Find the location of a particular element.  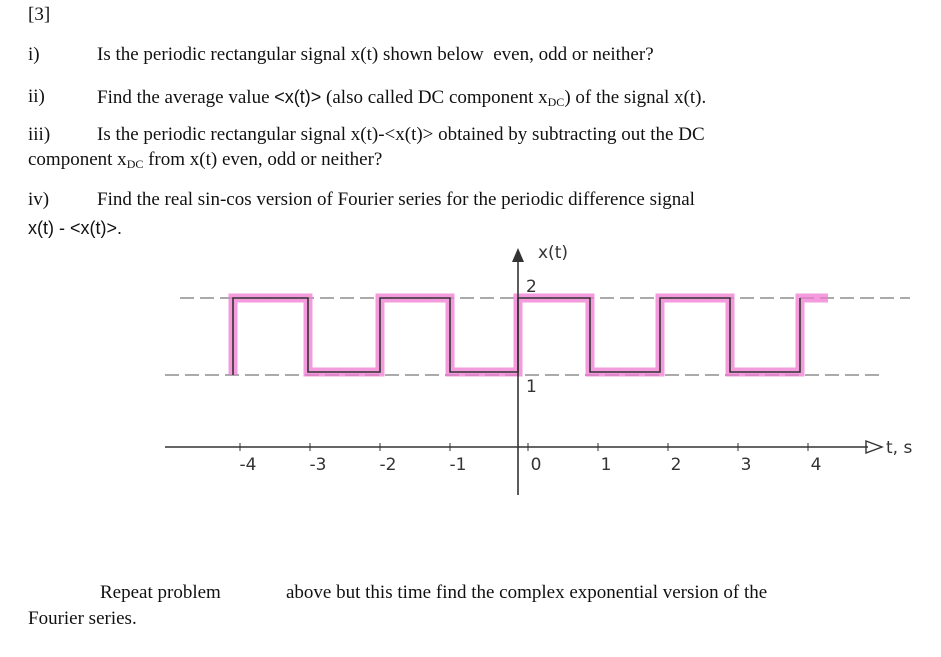

tick-label: 2 is located at coordinates (676, 465).